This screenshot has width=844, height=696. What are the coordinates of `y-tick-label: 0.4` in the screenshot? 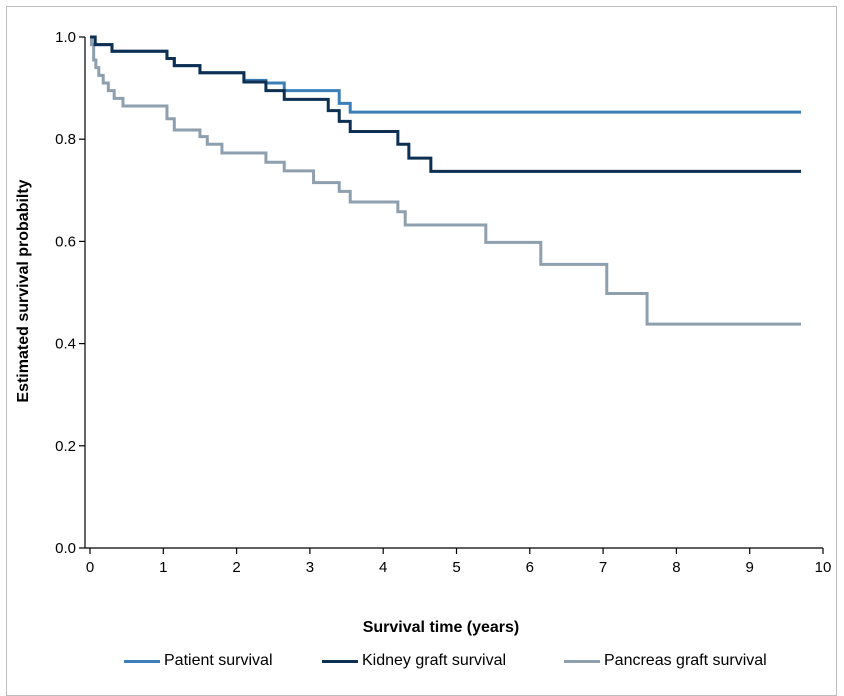 It's located at (65, 344).